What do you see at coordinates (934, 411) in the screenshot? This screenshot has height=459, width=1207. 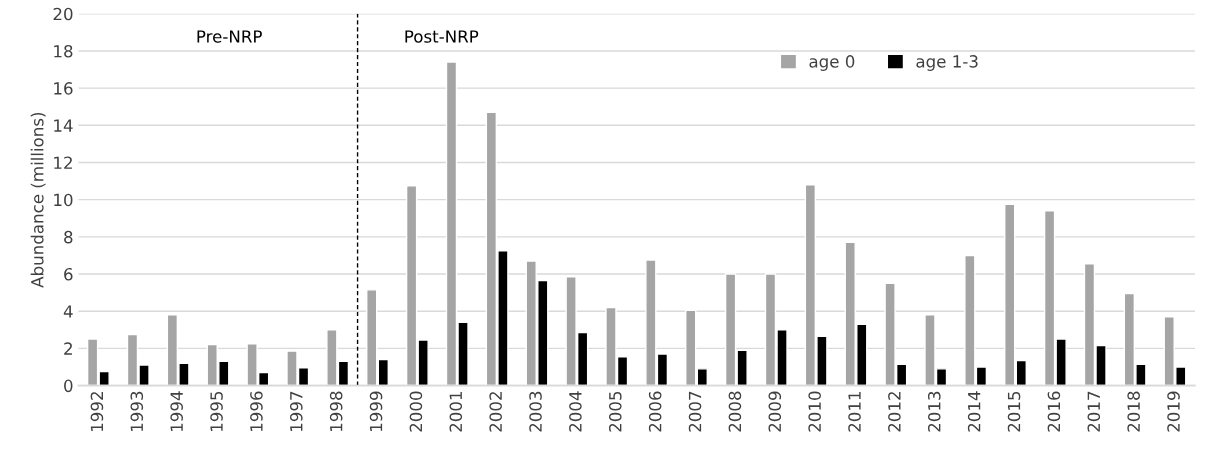 I see `x-tick-label: 2013` at bounding box center [934, 411].